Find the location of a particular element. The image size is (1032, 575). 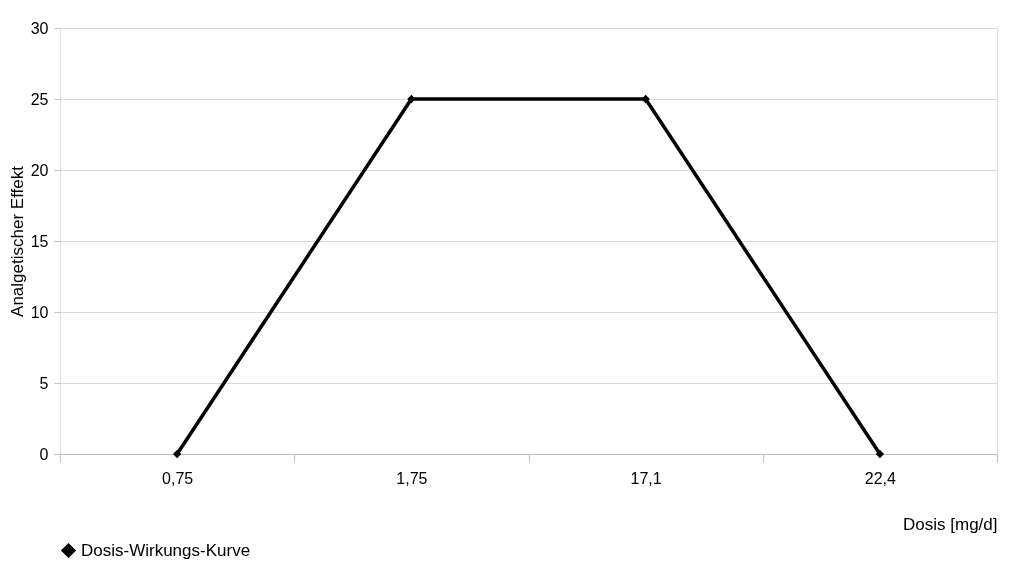

y-axis-title: Analgetischer Effekt is located at coordinates (17, 241).